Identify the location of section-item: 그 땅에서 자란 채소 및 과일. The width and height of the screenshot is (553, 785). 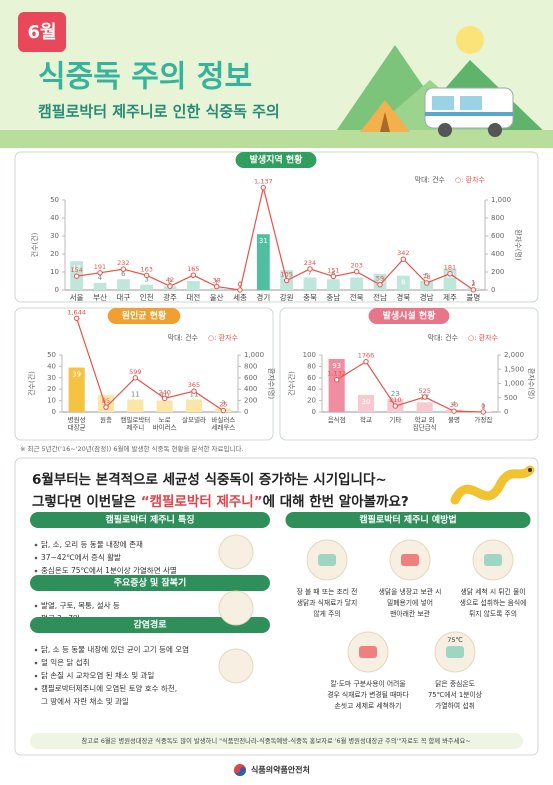
(85, 701).